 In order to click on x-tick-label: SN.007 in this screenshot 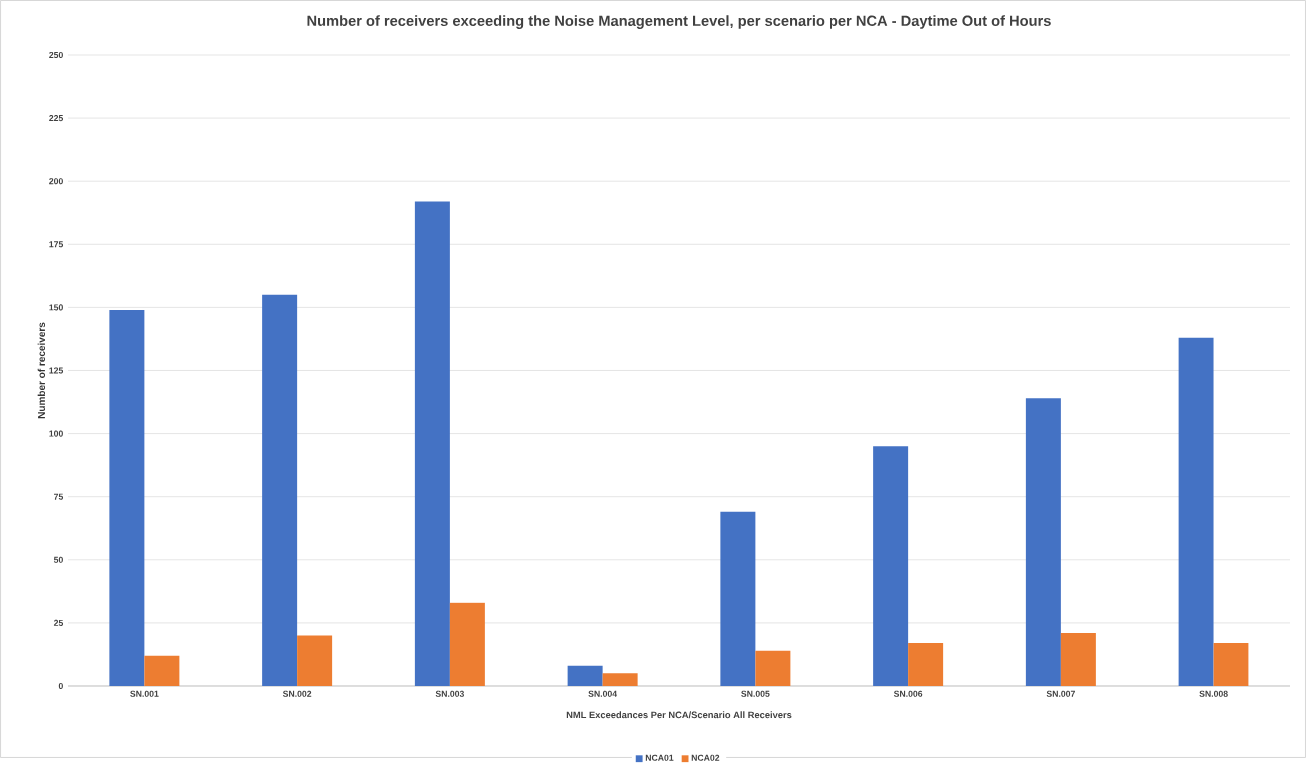, I will do `click(1060, 693)`.